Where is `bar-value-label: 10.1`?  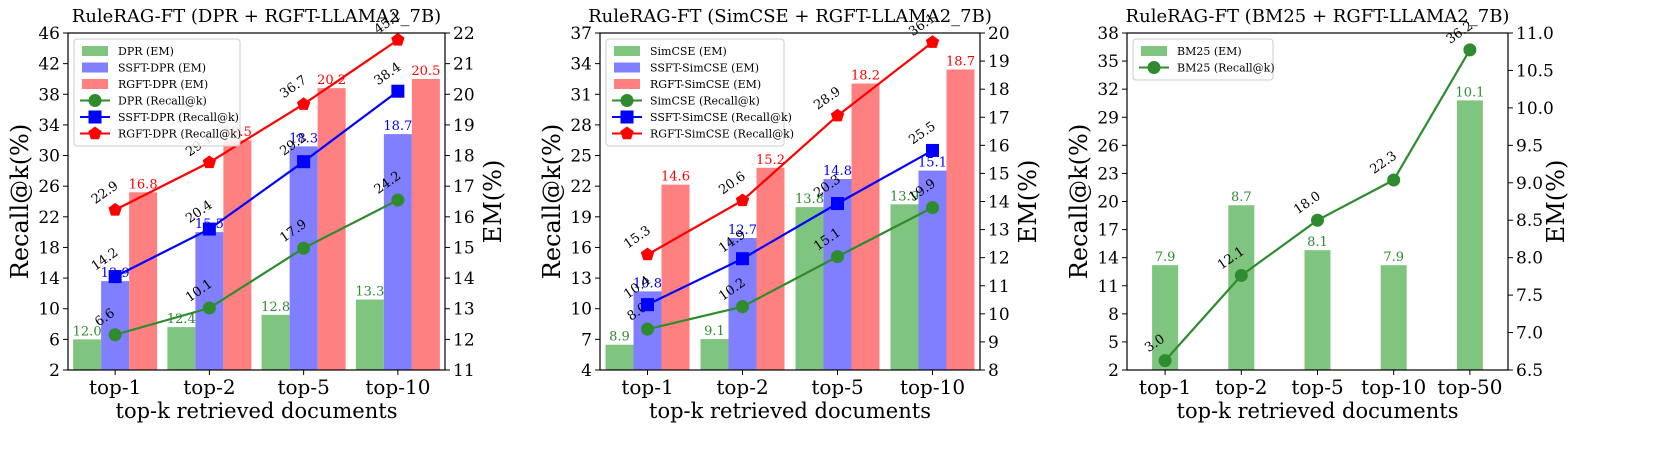
bar-value-label: 10.1 is located at coordinates (1469, 92).